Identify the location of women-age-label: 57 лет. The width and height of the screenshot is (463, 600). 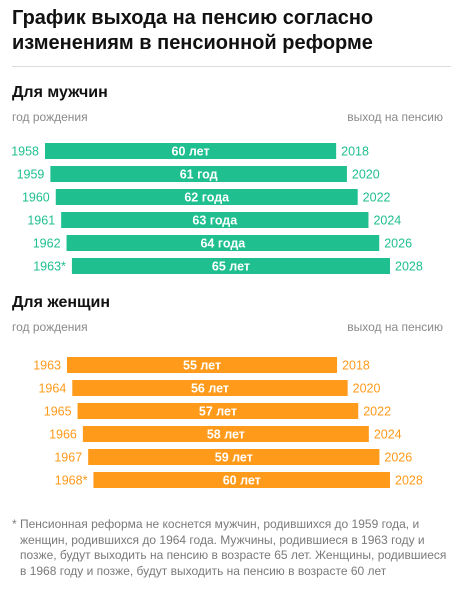
(218, 412).